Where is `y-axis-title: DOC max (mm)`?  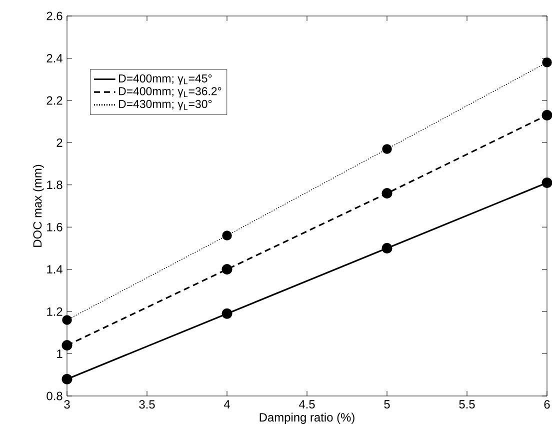 y-axis-title: DOC max (mm) is located at coordinates (38, 205).